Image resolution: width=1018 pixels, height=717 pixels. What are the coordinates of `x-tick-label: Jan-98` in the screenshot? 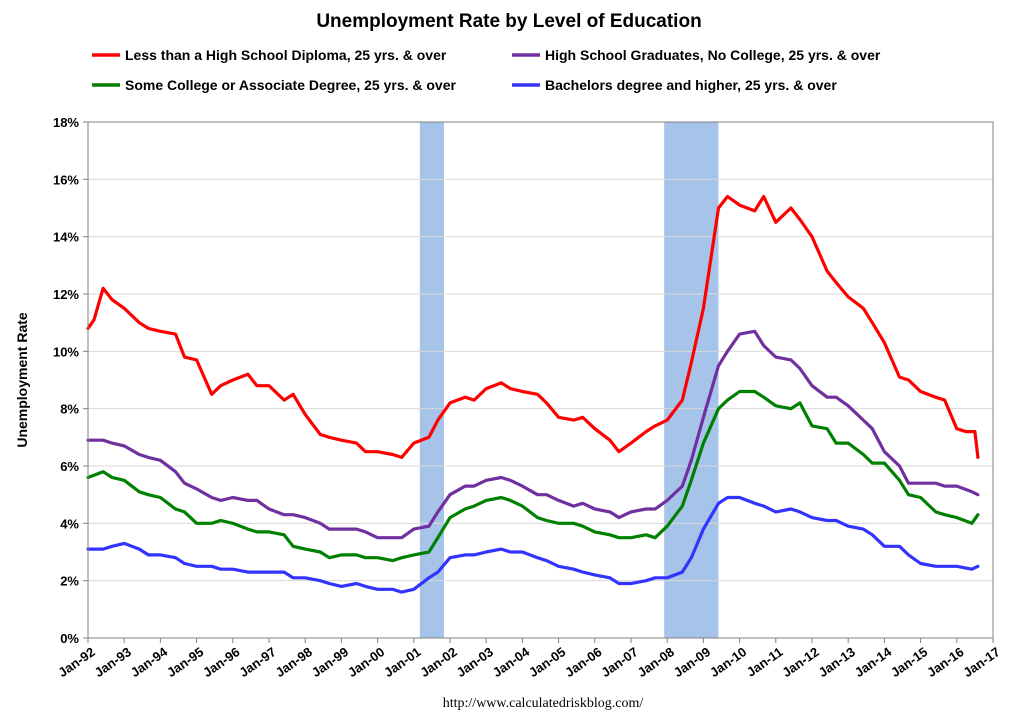 It's located at (294, 662).